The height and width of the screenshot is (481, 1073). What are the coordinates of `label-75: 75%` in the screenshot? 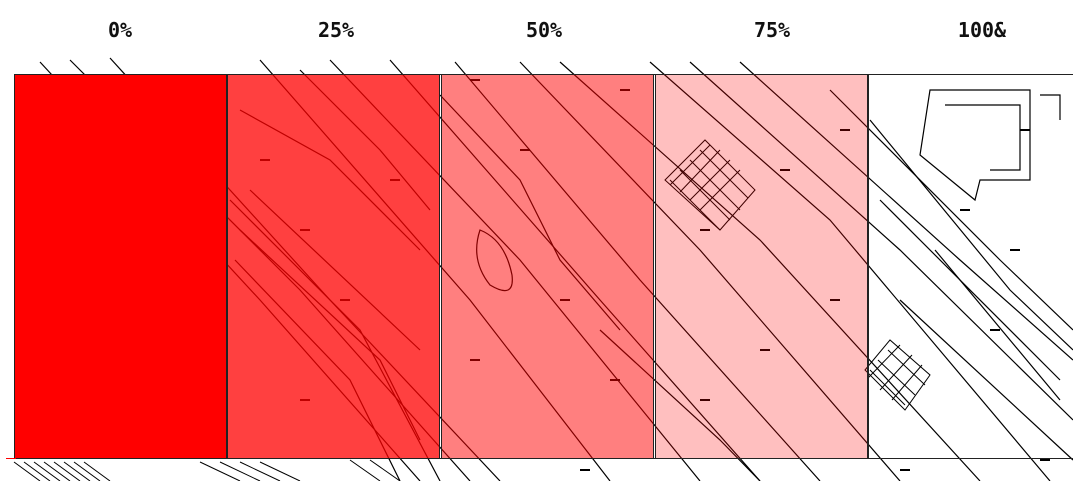 It's located at (772, 30).